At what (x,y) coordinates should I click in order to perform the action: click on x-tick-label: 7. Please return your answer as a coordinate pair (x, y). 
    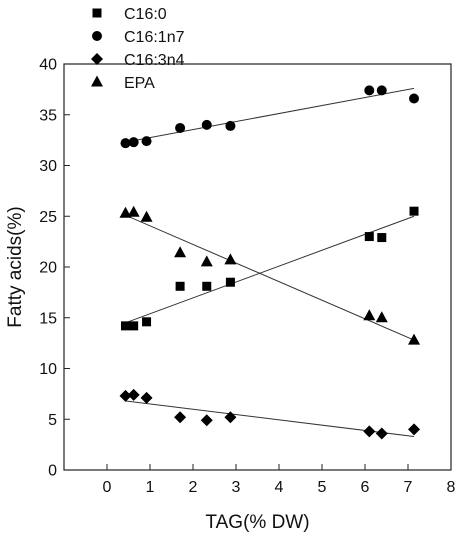
    Looking at the image, I should click on (408, 487).